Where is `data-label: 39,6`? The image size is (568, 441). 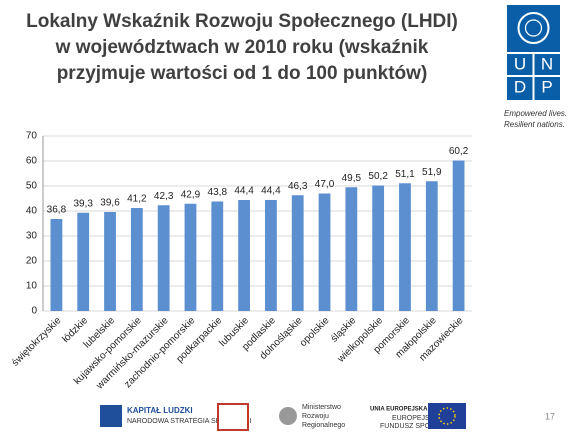 data-label: 39,6 is located at coordinates (110, 203).